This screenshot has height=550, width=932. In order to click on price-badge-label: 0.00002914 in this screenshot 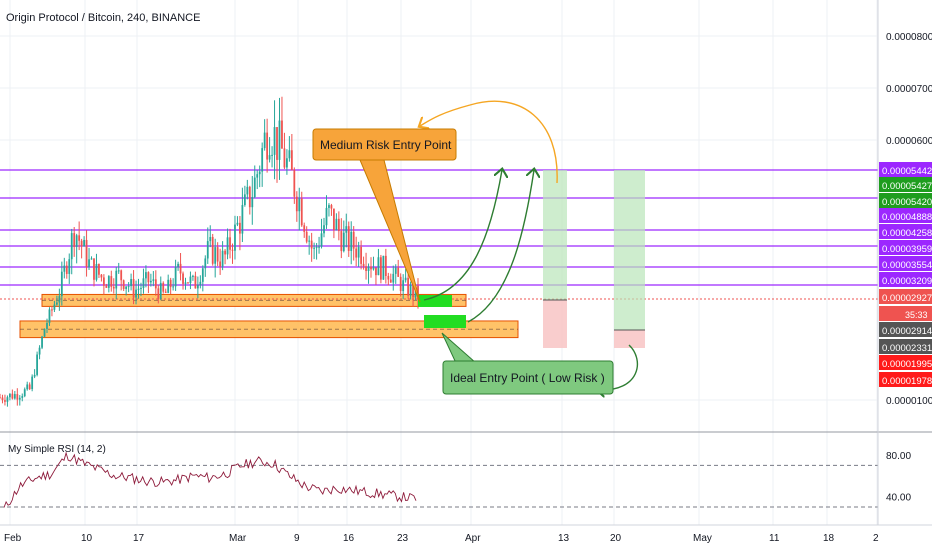, I will do `click(907, 331)`.